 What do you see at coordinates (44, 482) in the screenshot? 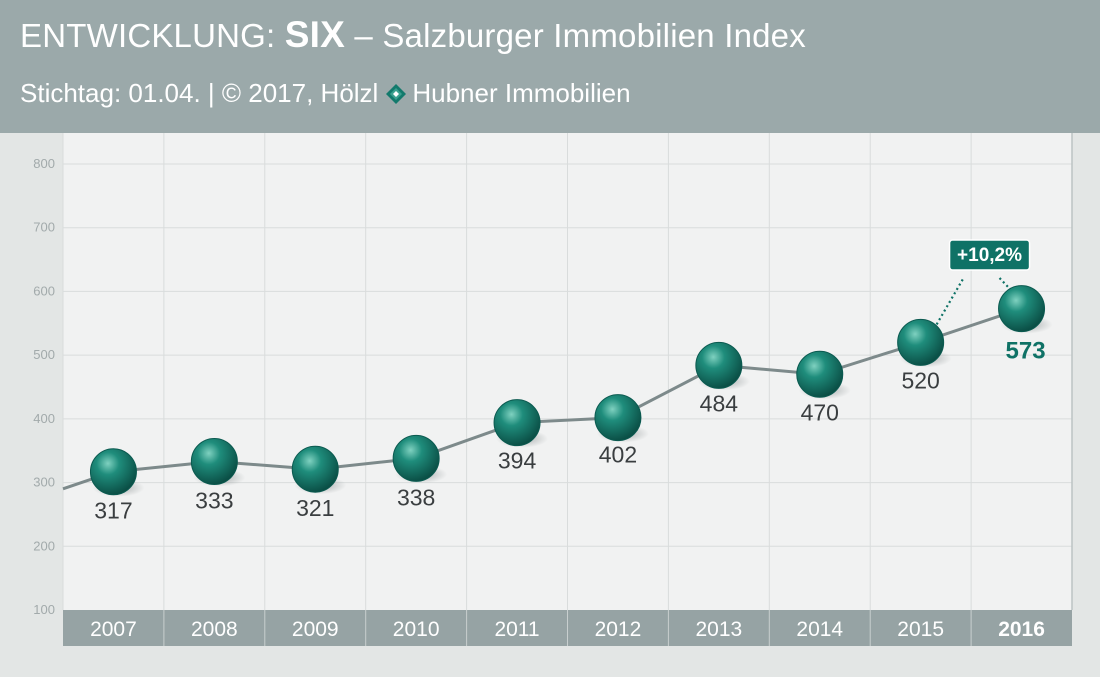
I see `y-tick-label: 300` at bounding box center [44, 482].